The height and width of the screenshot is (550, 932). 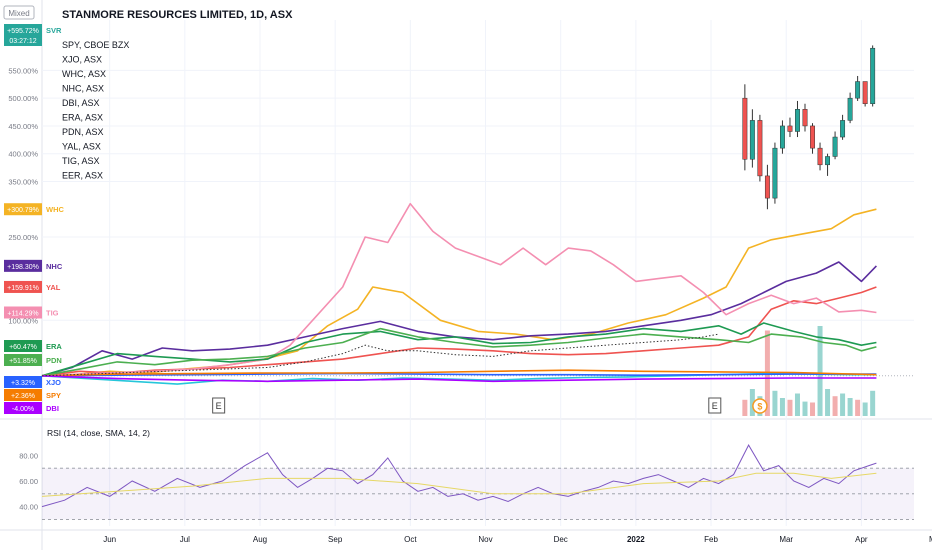 I want to click on price-label-tig: +114.29% TIG, so click(x=39, y=312).